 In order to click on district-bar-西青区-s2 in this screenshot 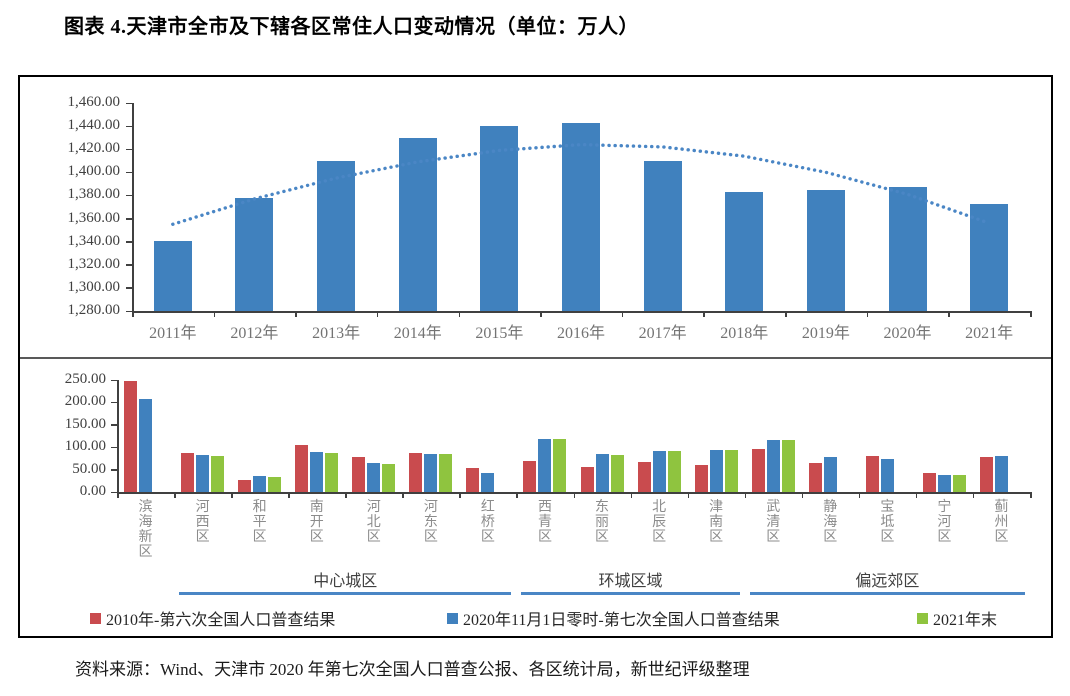, I will do `click(560, 465)`.